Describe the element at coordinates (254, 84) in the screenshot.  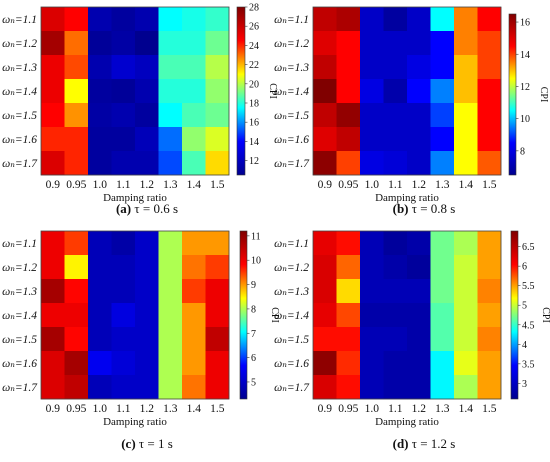
I see `colorbar-tick-label: 20` at that location.